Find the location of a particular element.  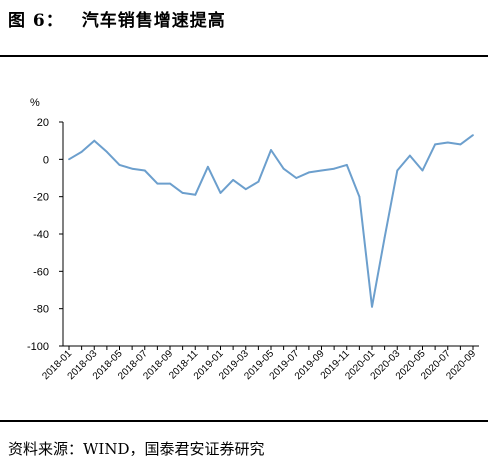

figure-title-row: 图 6： 汽车销售增速提高 is located at coordinates (117, 18).